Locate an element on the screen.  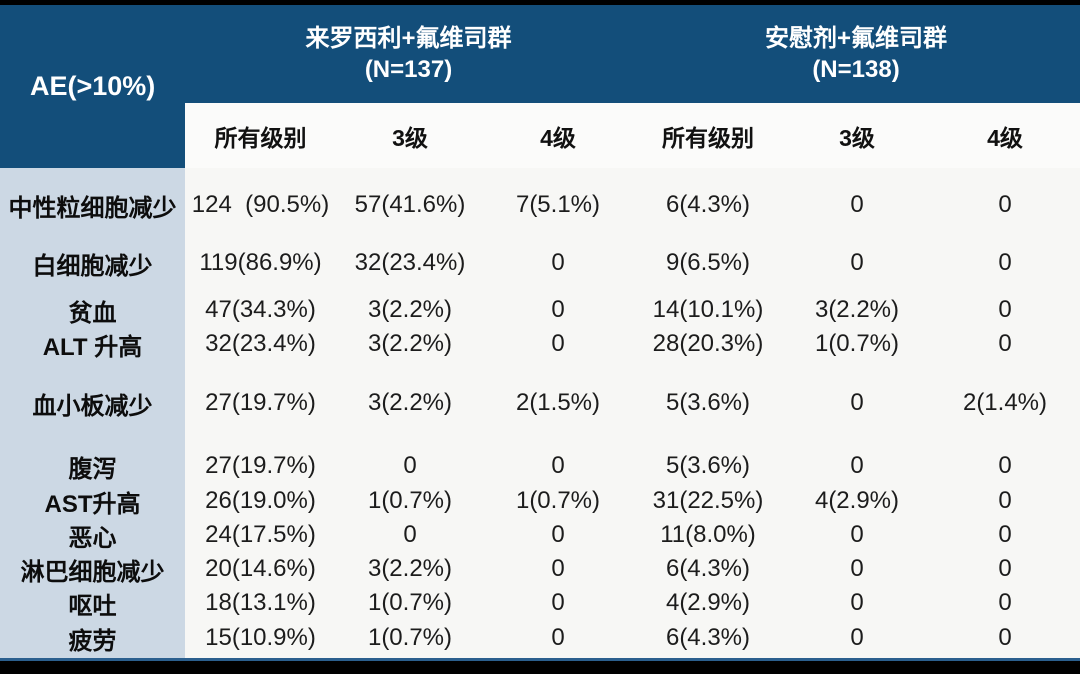
table-cell: 119(86.9%) is located at coordinates (260, 262).